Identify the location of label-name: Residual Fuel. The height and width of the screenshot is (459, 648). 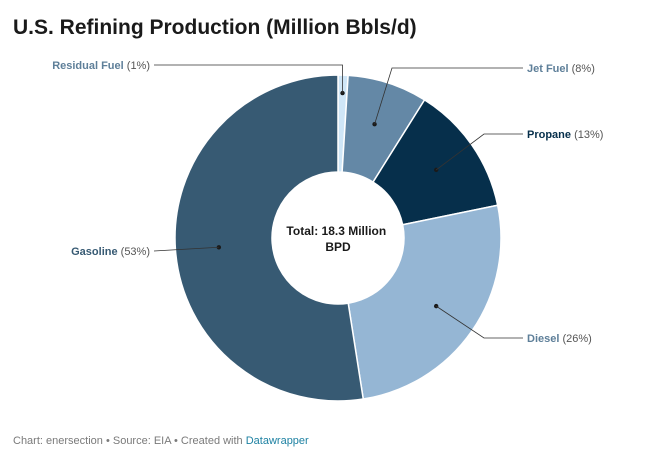
(88, 66).